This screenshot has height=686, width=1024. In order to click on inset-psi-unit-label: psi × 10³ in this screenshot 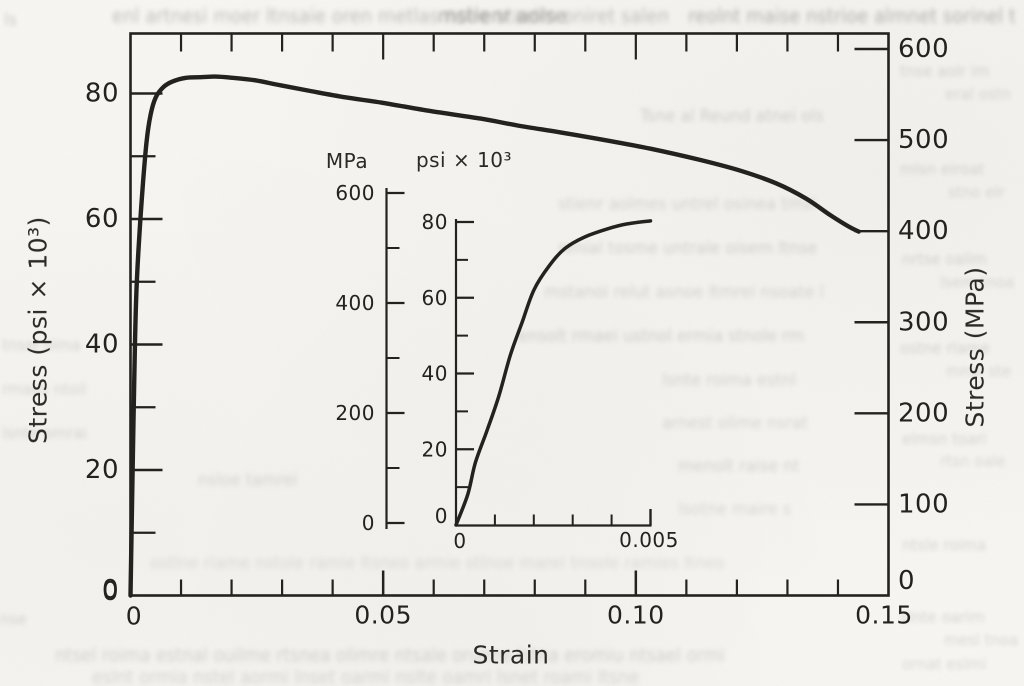, I will do `click(464, 160)`.